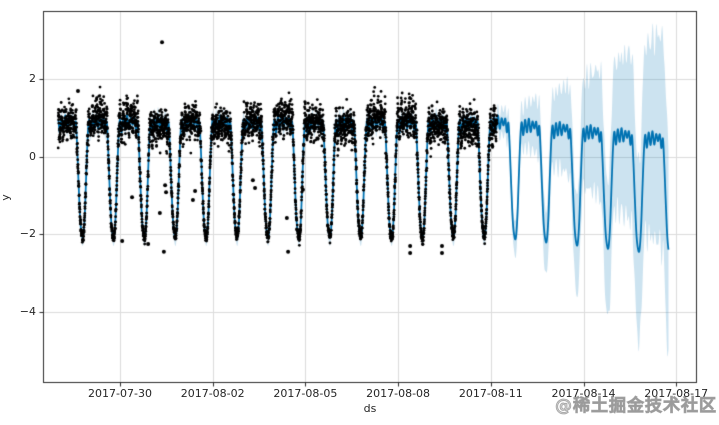  I want to click on x-tick-label: 2017-08-08, so click(398, 393).